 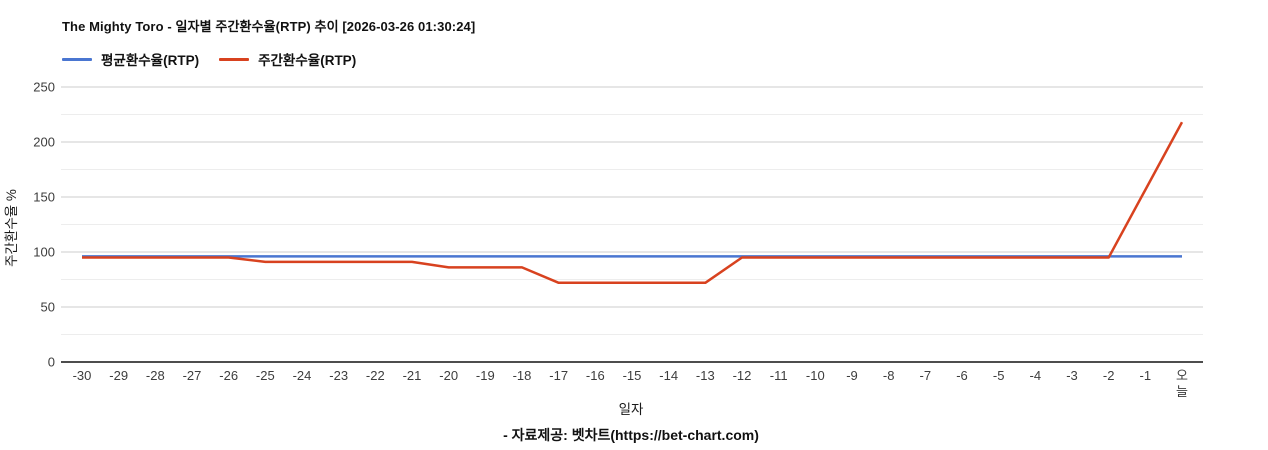 What do you see at coordinates (1146, 375) in the screenshot?
I see `x-tick-label: -1` at bounding box center [1146, 375].